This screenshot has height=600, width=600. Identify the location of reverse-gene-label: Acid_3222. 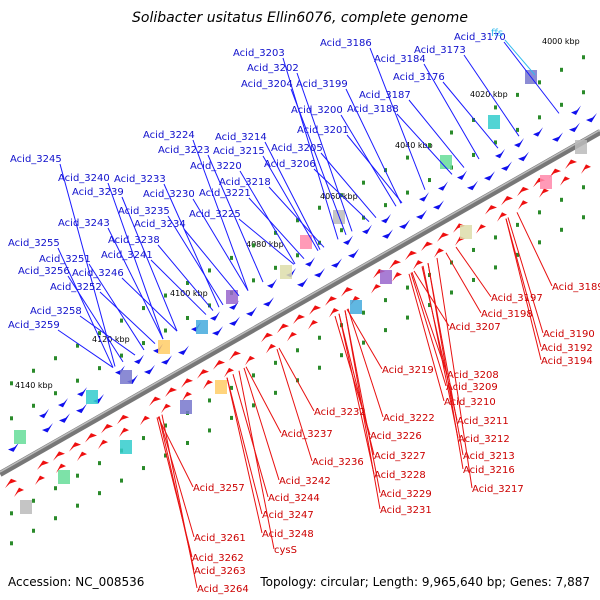
(409, 418).